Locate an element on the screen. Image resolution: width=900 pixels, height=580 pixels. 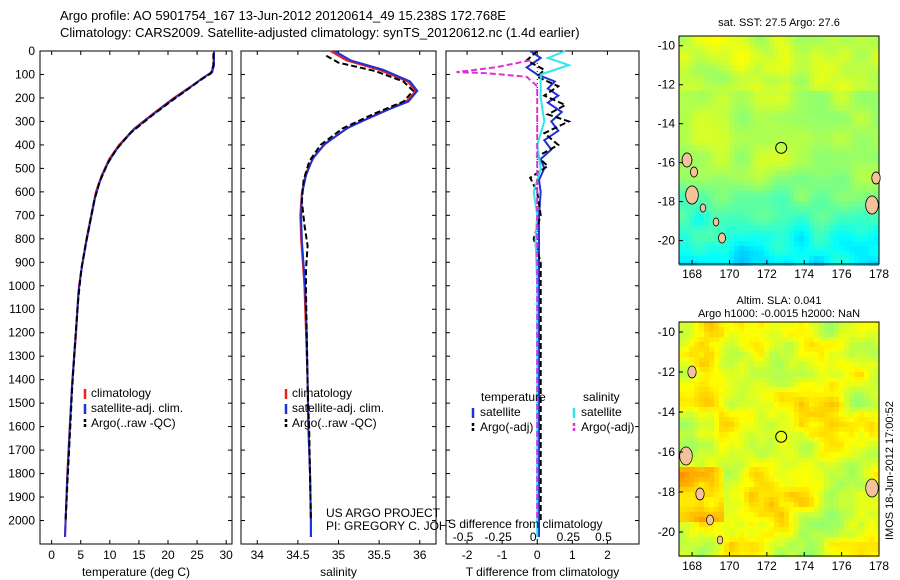
y-tick-label: 1300 is located at coordinates (21, 356).